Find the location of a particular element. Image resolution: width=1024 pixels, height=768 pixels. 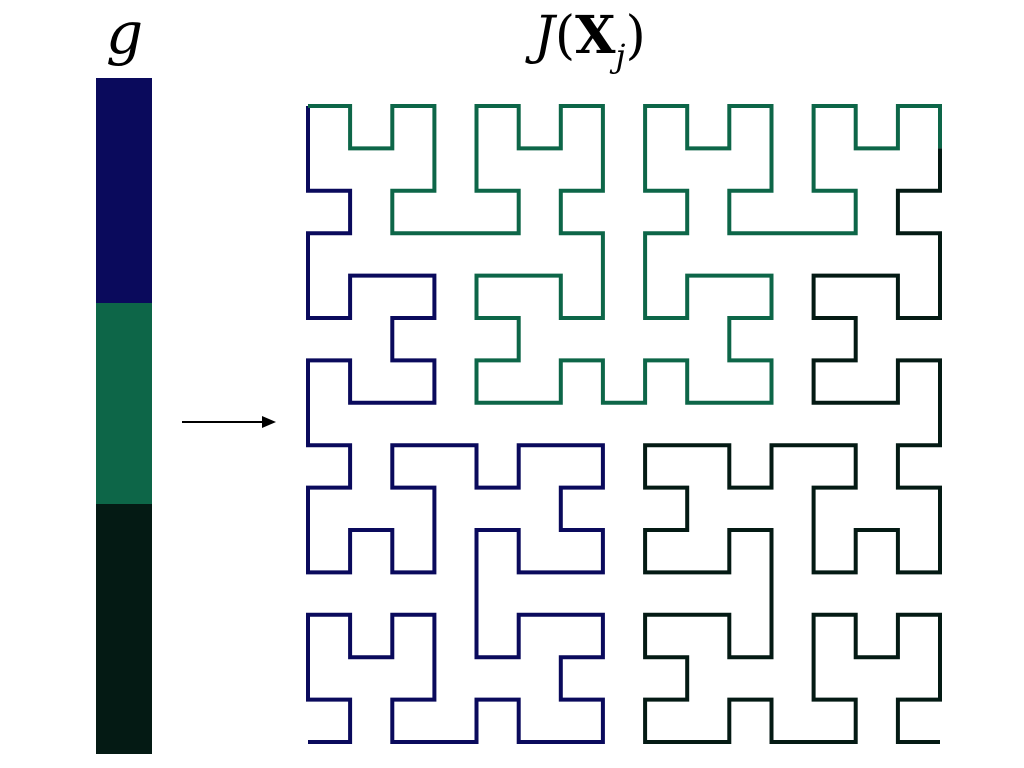

colorbar-segment-dark is located at coordinates (124, 629).